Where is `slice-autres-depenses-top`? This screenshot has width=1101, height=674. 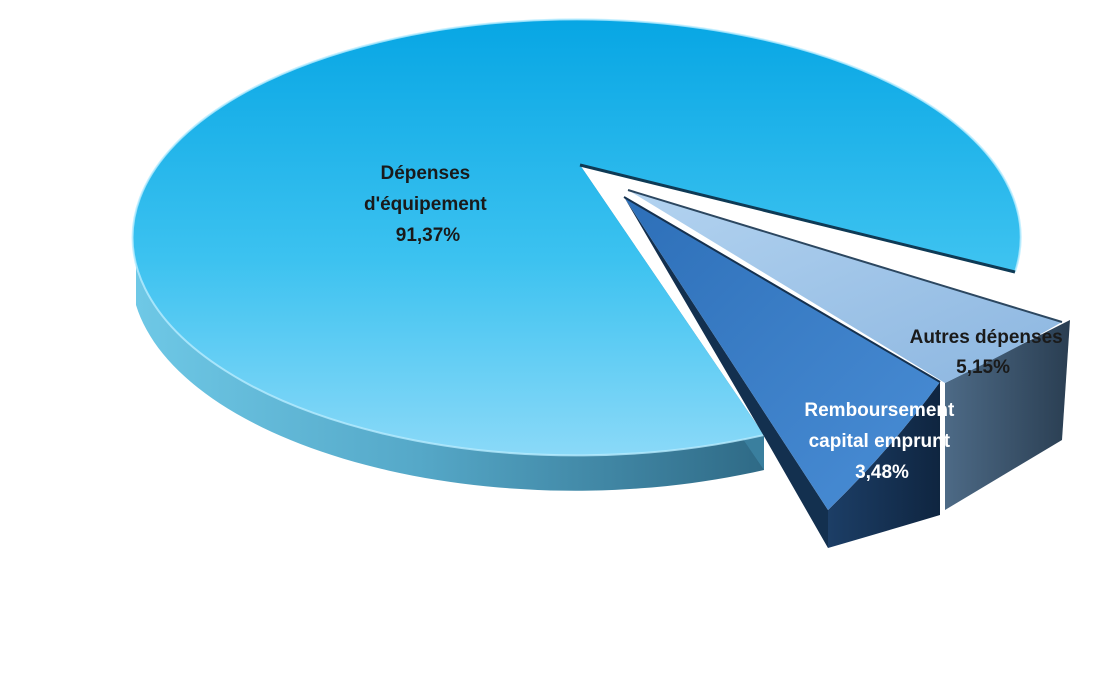
slice-autres-depenses-top is located at coordinates (845, 286).